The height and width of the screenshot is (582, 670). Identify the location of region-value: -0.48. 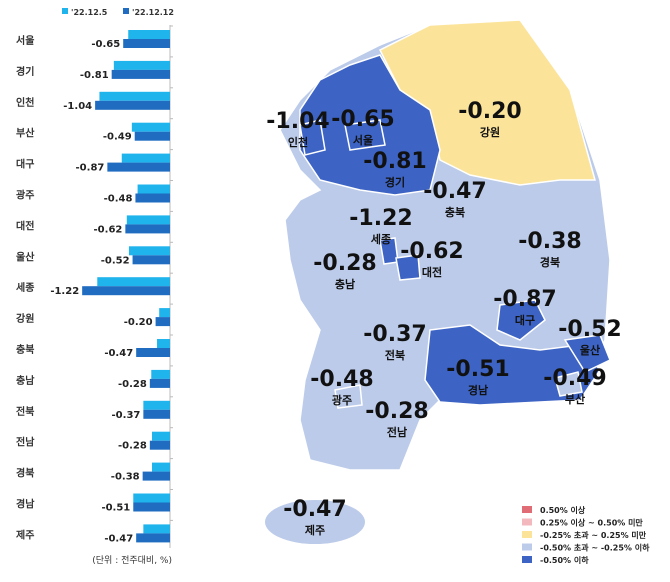
(341, 379).